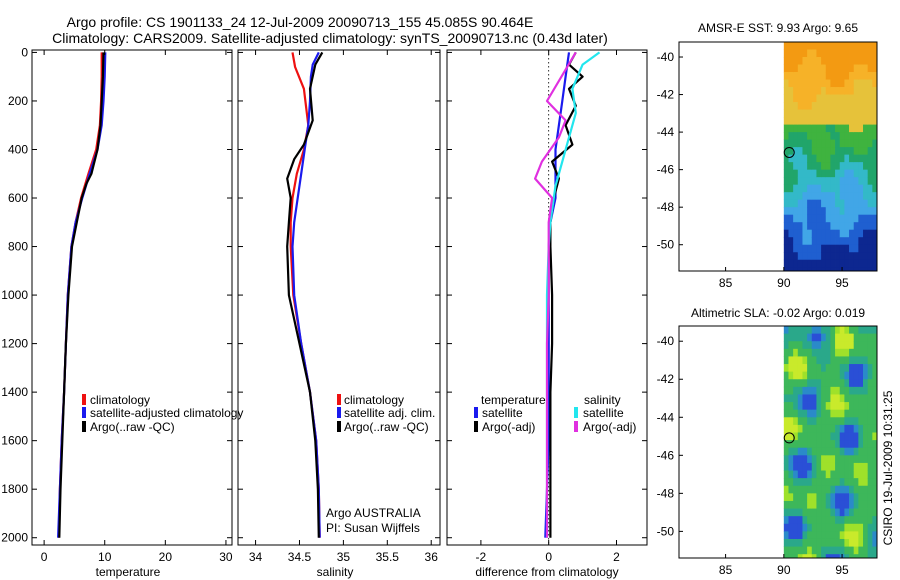 This screenshot has height=580, width=900. What do you see at coordinates (339, 426) in the screenshot?
I see `legend-swatch-argo` at bounding box center [339, 426].